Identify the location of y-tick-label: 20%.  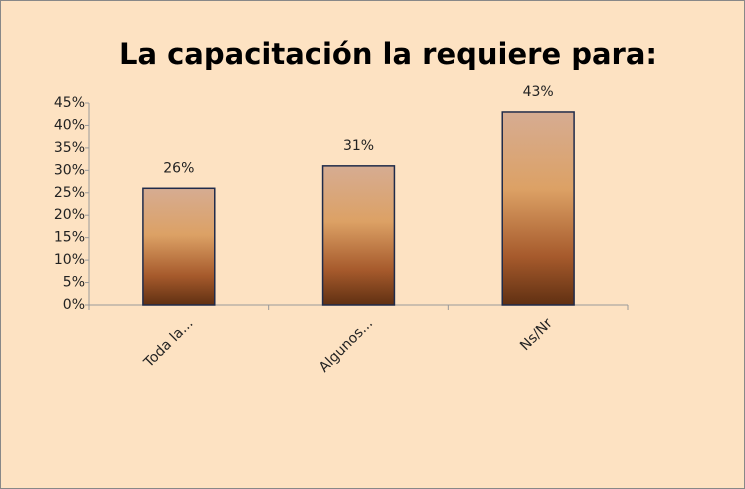
(69, 215).